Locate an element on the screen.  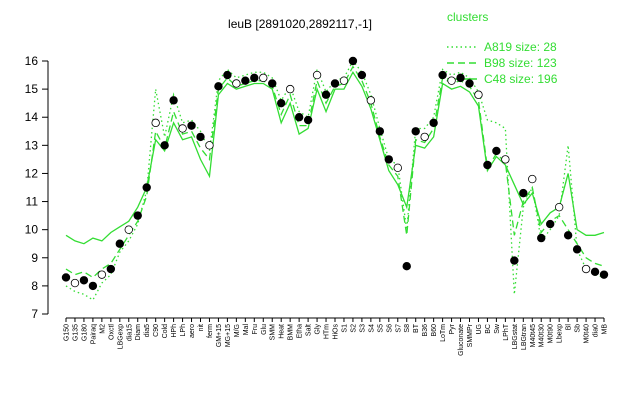
x-tick-label: B36 is located at coordinates (425, 330).